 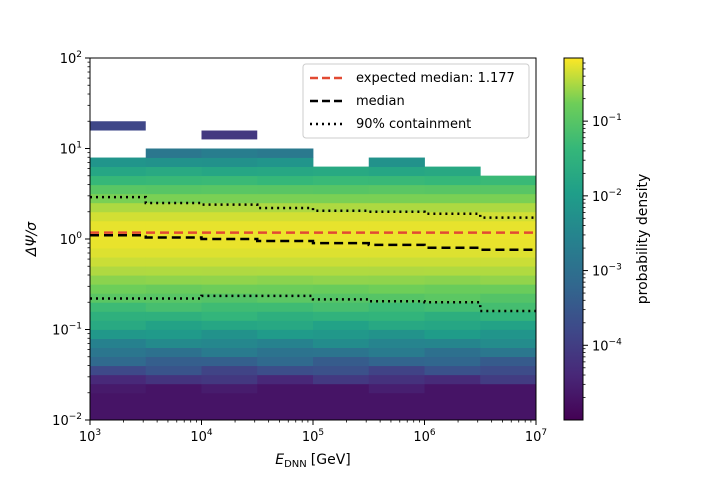 I want to click on x-tick-label: 10⁵, so click(x=313, y=436).